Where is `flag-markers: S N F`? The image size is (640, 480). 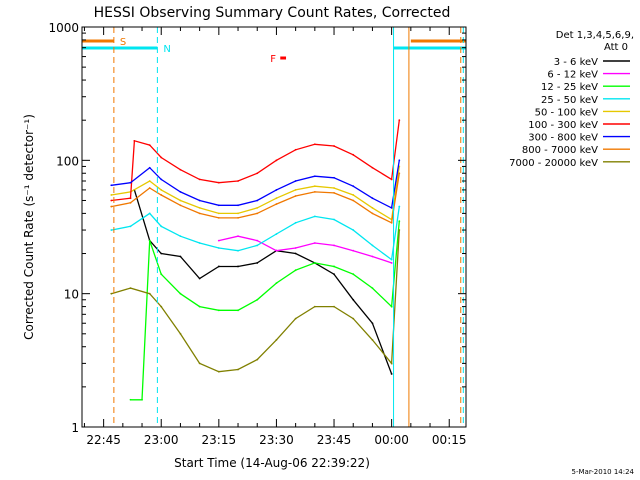
flag-markers: S N F is located at coordinates (274, 51).